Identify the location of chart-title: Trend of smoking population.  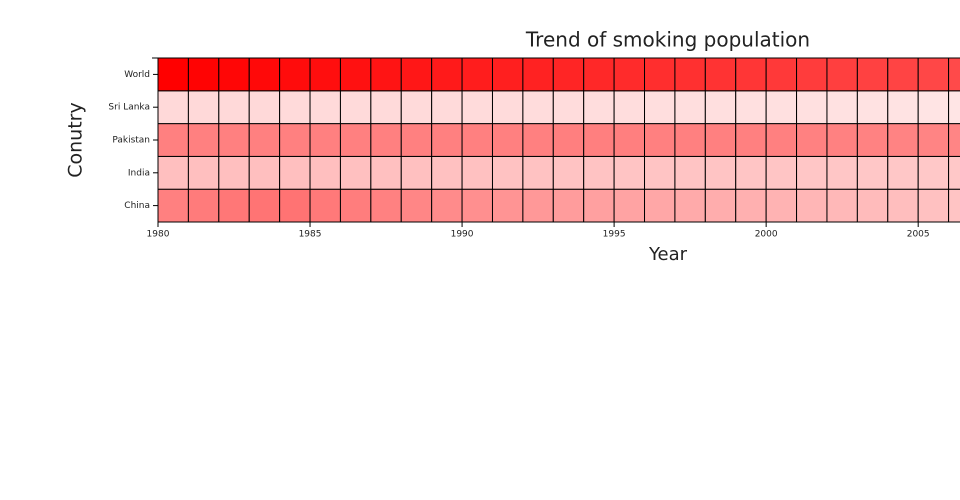
(667, 40).